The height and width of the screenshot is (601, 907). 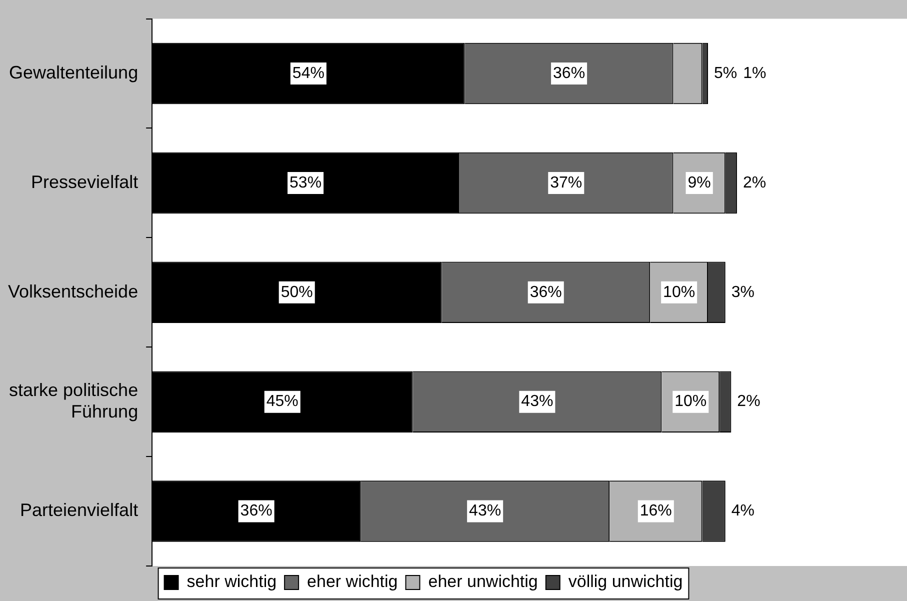 I want to click on legend-label: eher wichtig, so click(x=352, y=582).